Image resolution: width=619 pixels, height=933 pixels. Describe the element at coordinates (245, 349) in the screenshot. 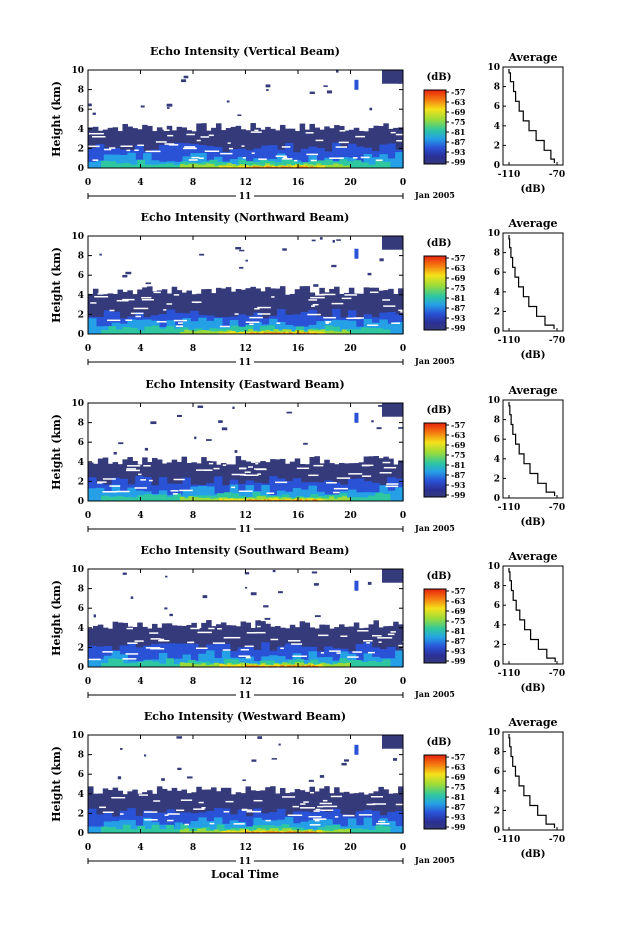

I see `x-tick-label: 12` at that location.